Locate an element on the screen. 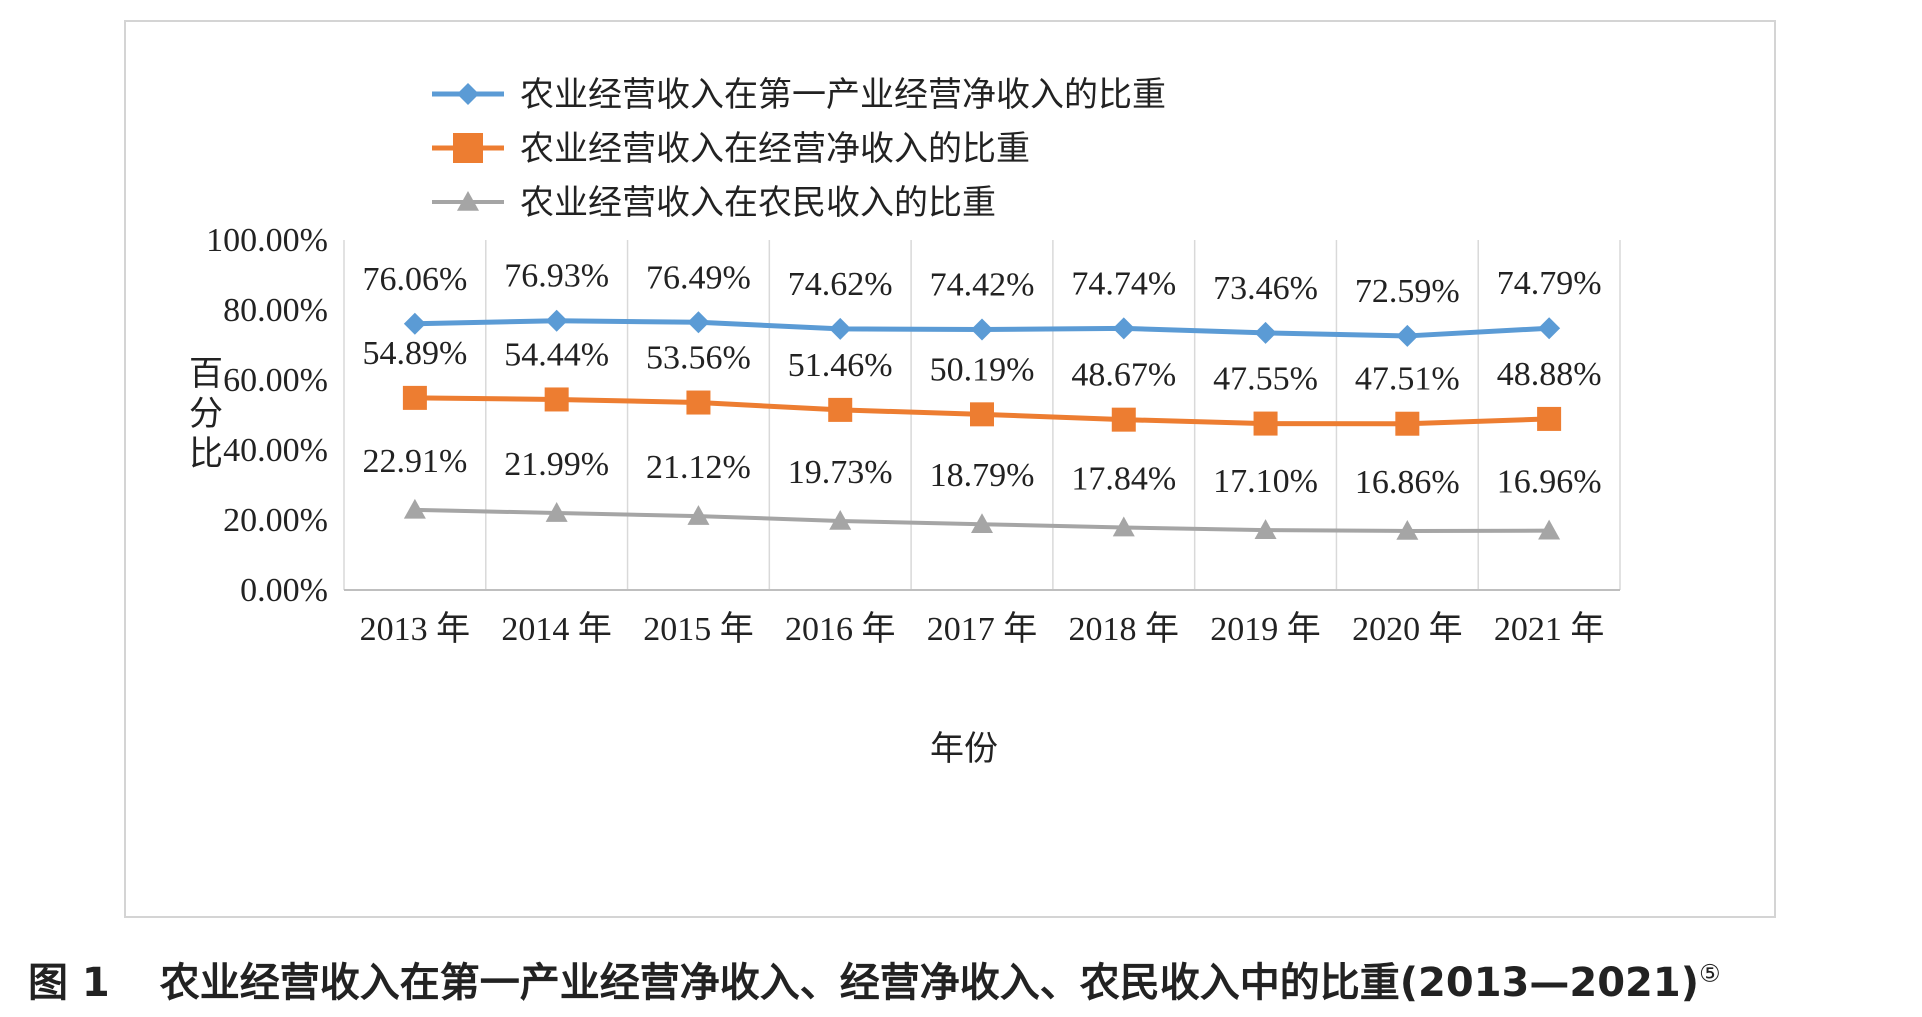  data-label: 16.96% is located at coordinates (1549, 482).